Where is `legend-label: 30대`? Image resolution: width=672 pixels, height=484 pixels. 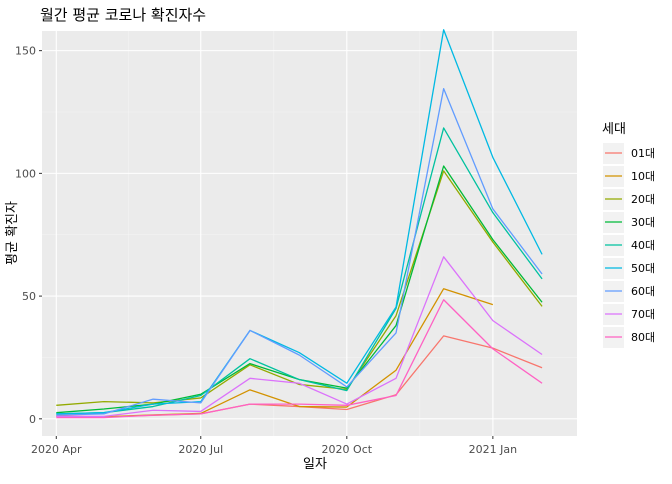
legend-label: 30대 is located at coordinates (643, 222).